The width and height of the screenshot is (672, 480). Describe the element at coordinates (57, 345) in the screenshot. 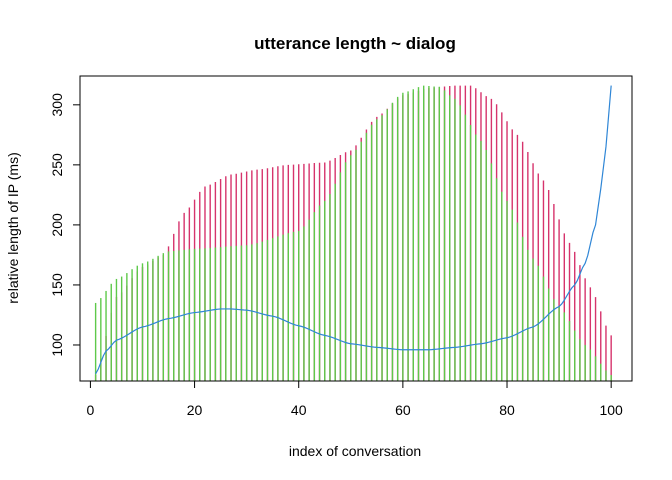

I see `y-tick-label: 100` at that location.